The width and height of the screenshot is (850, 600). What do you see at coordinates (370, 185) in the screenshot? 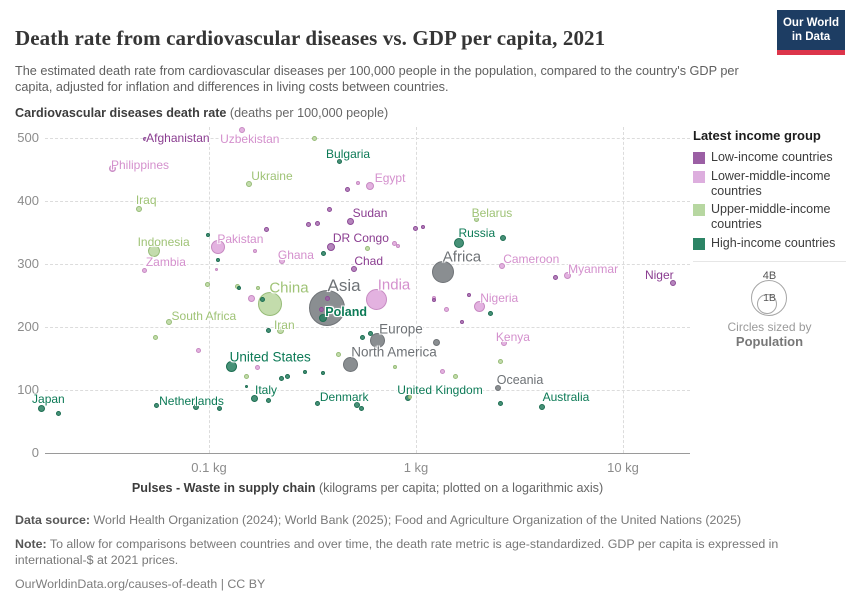
I see `data-point-egypt` at bounding box center [370, 185].